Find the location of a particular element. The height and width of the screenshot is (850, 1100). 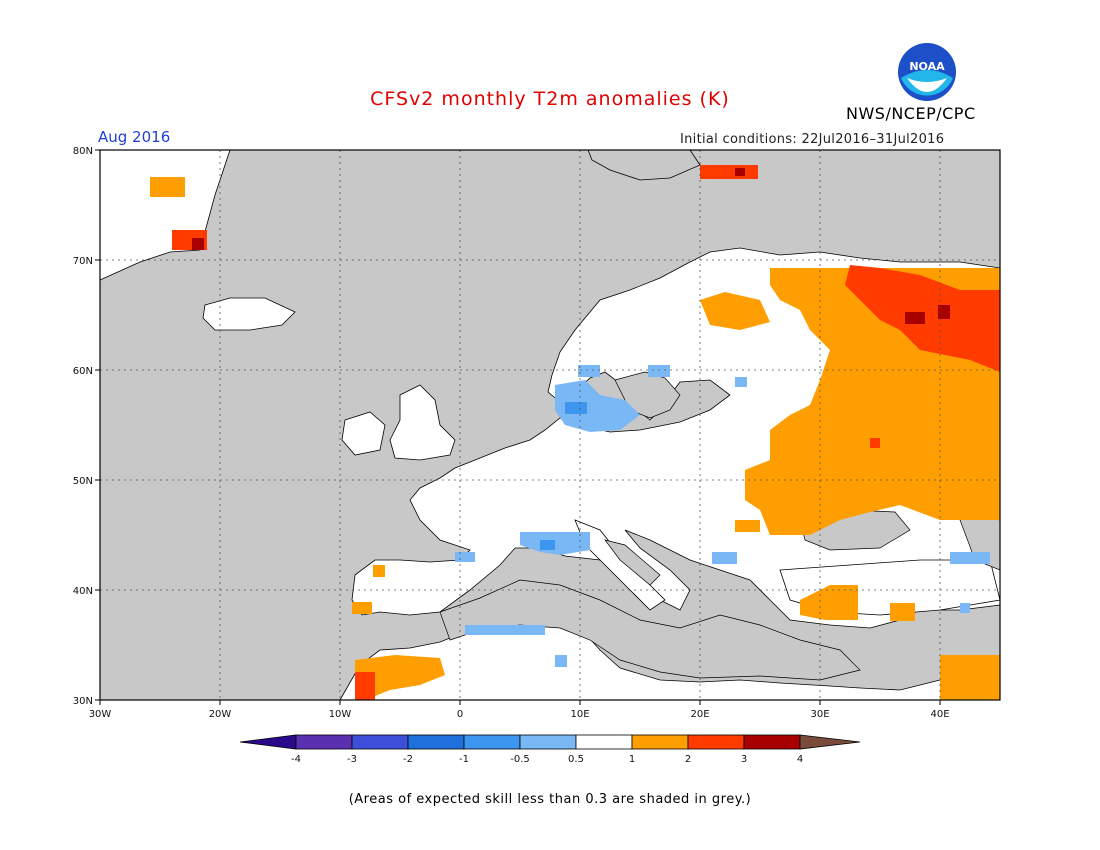

colorbar-label: 4 is located at coordinates (800, 759).